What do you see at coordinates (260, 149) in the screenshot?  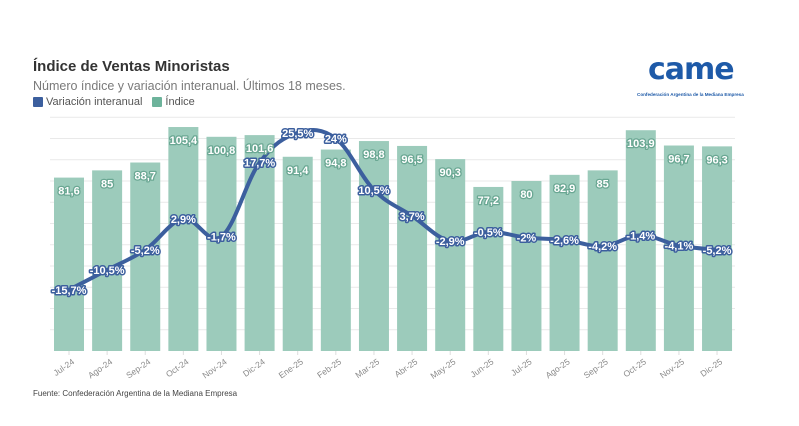 I see `index-bar-label: 101,6` at bounding box center [260, 149].